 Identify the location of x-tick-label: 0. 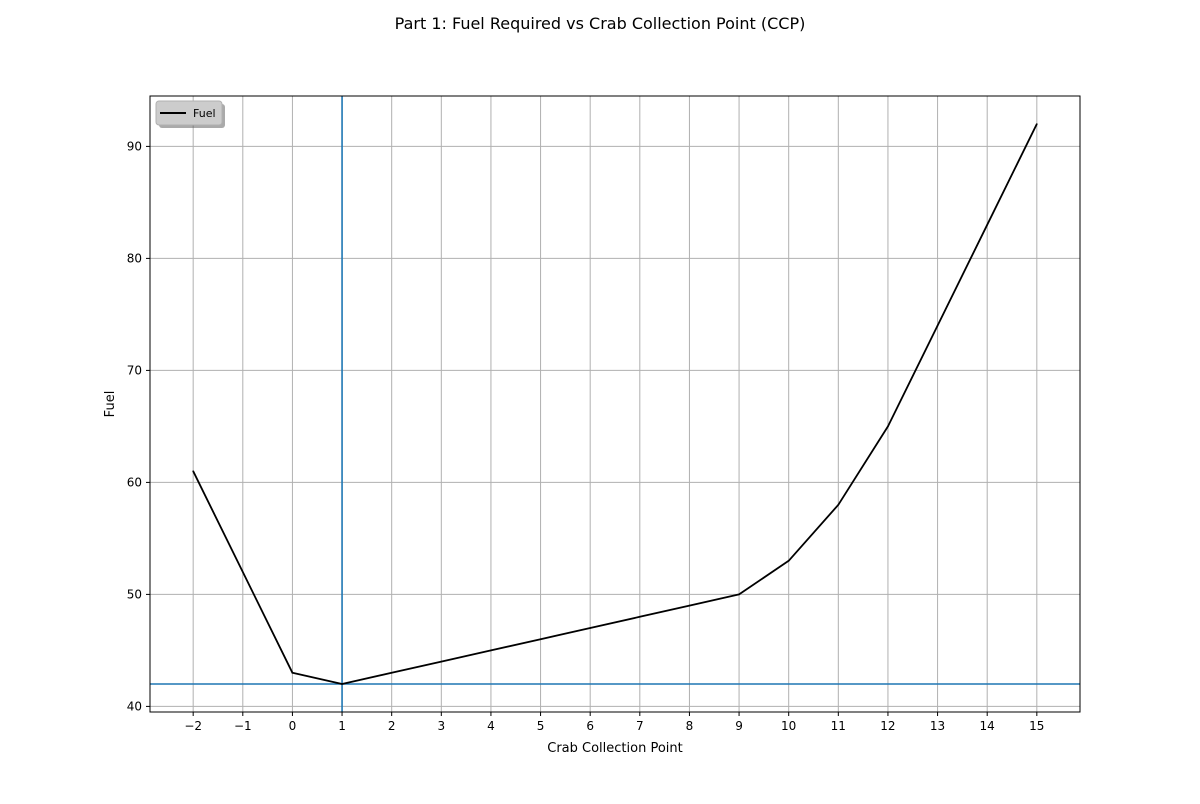
(293, 726).